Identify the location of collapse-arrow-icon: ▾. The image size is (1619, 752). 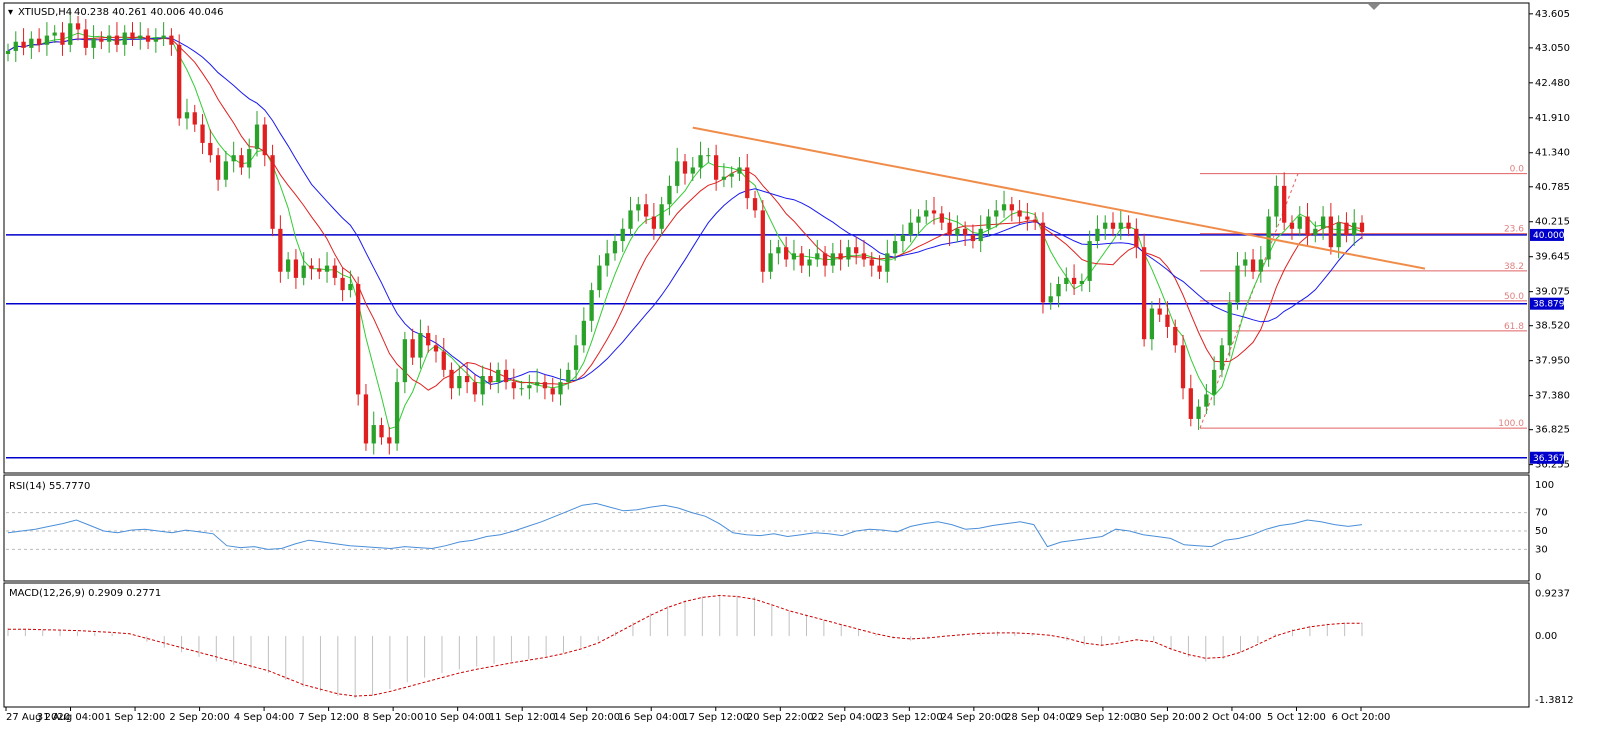
(10, 12).